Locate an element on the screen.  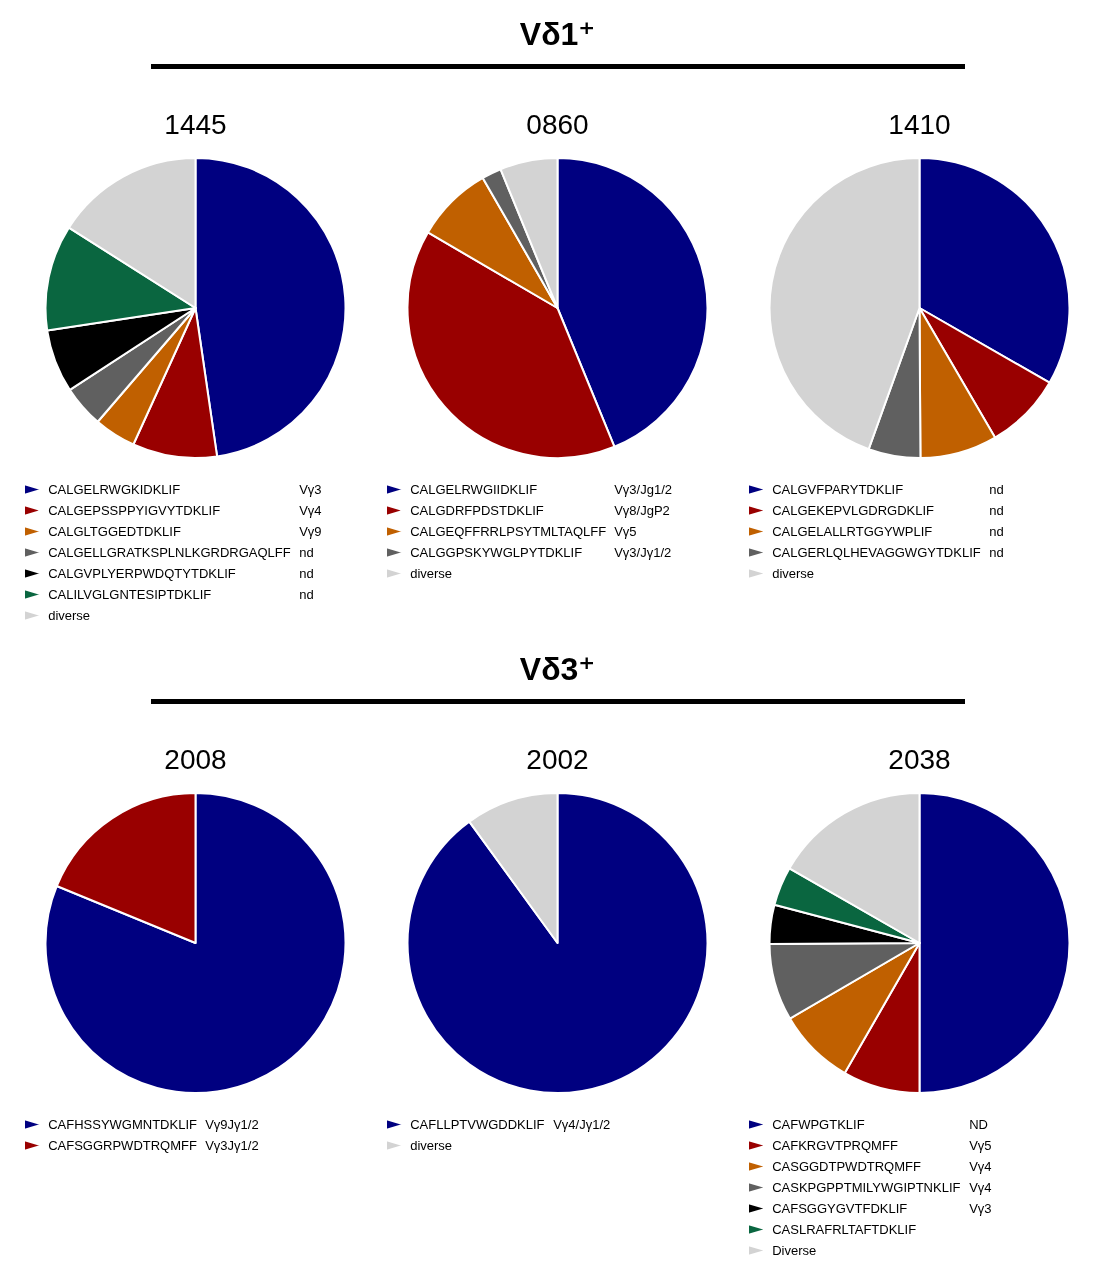
legend-label: CALGLTGGEDTDKLIF is located at coordinates (114, 531).